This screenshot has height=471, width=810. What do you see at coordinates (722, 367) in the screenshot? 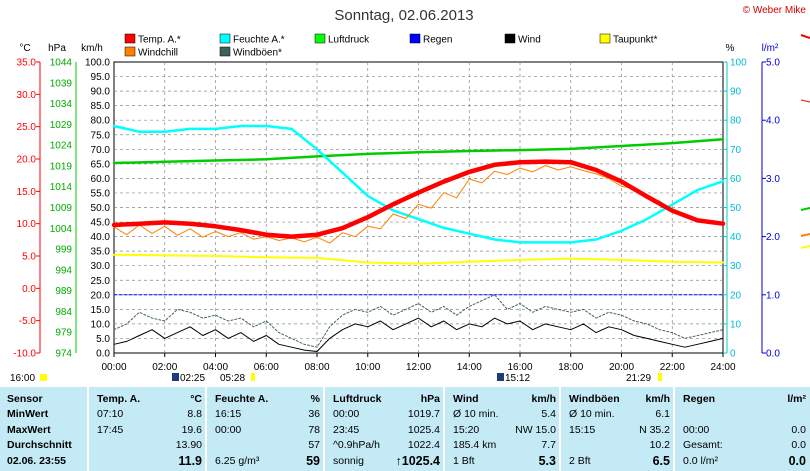
I see `x-tick-label: 24:00` at bounding box center [722, 367].